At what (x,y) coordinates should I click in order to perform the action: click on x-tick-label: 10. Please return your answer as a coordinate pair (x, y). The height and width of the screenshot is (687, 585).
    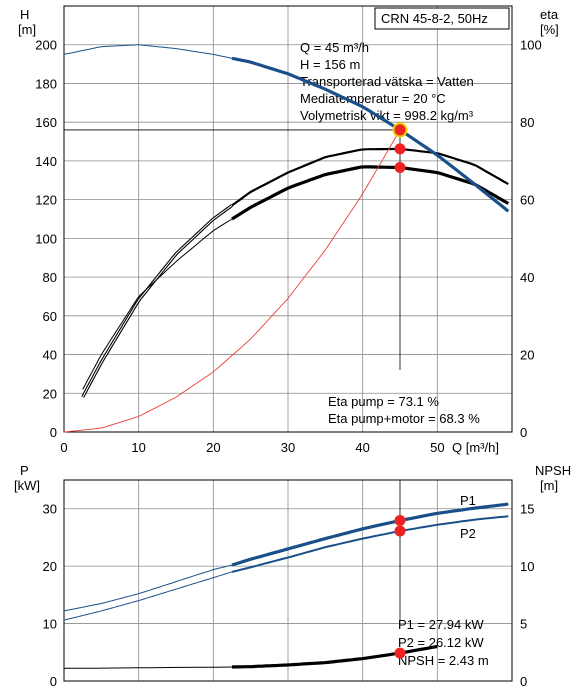
    Looking at the image, I should click on (138, 447).